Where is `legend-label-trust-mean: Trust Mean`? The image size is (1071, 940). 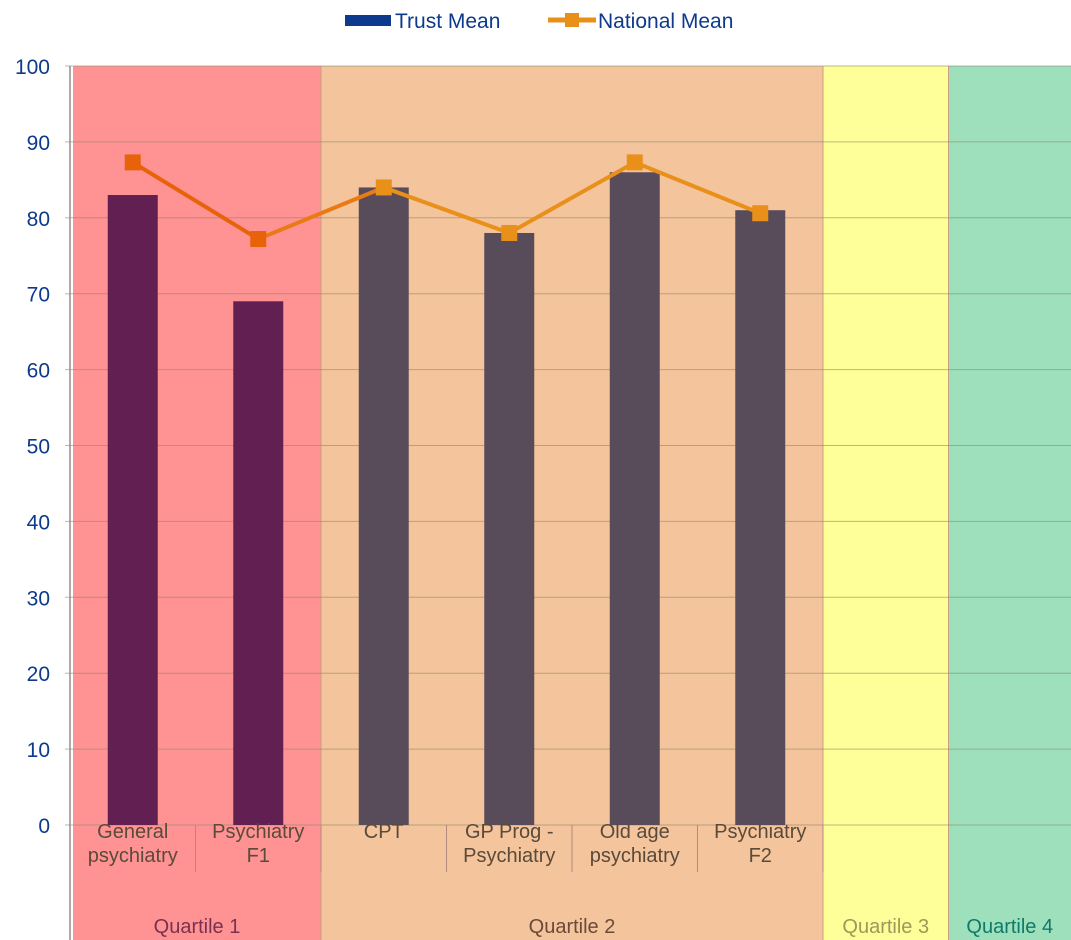
legend-label-trust-mean: Trust Mean is located at coordinates (447, 21).